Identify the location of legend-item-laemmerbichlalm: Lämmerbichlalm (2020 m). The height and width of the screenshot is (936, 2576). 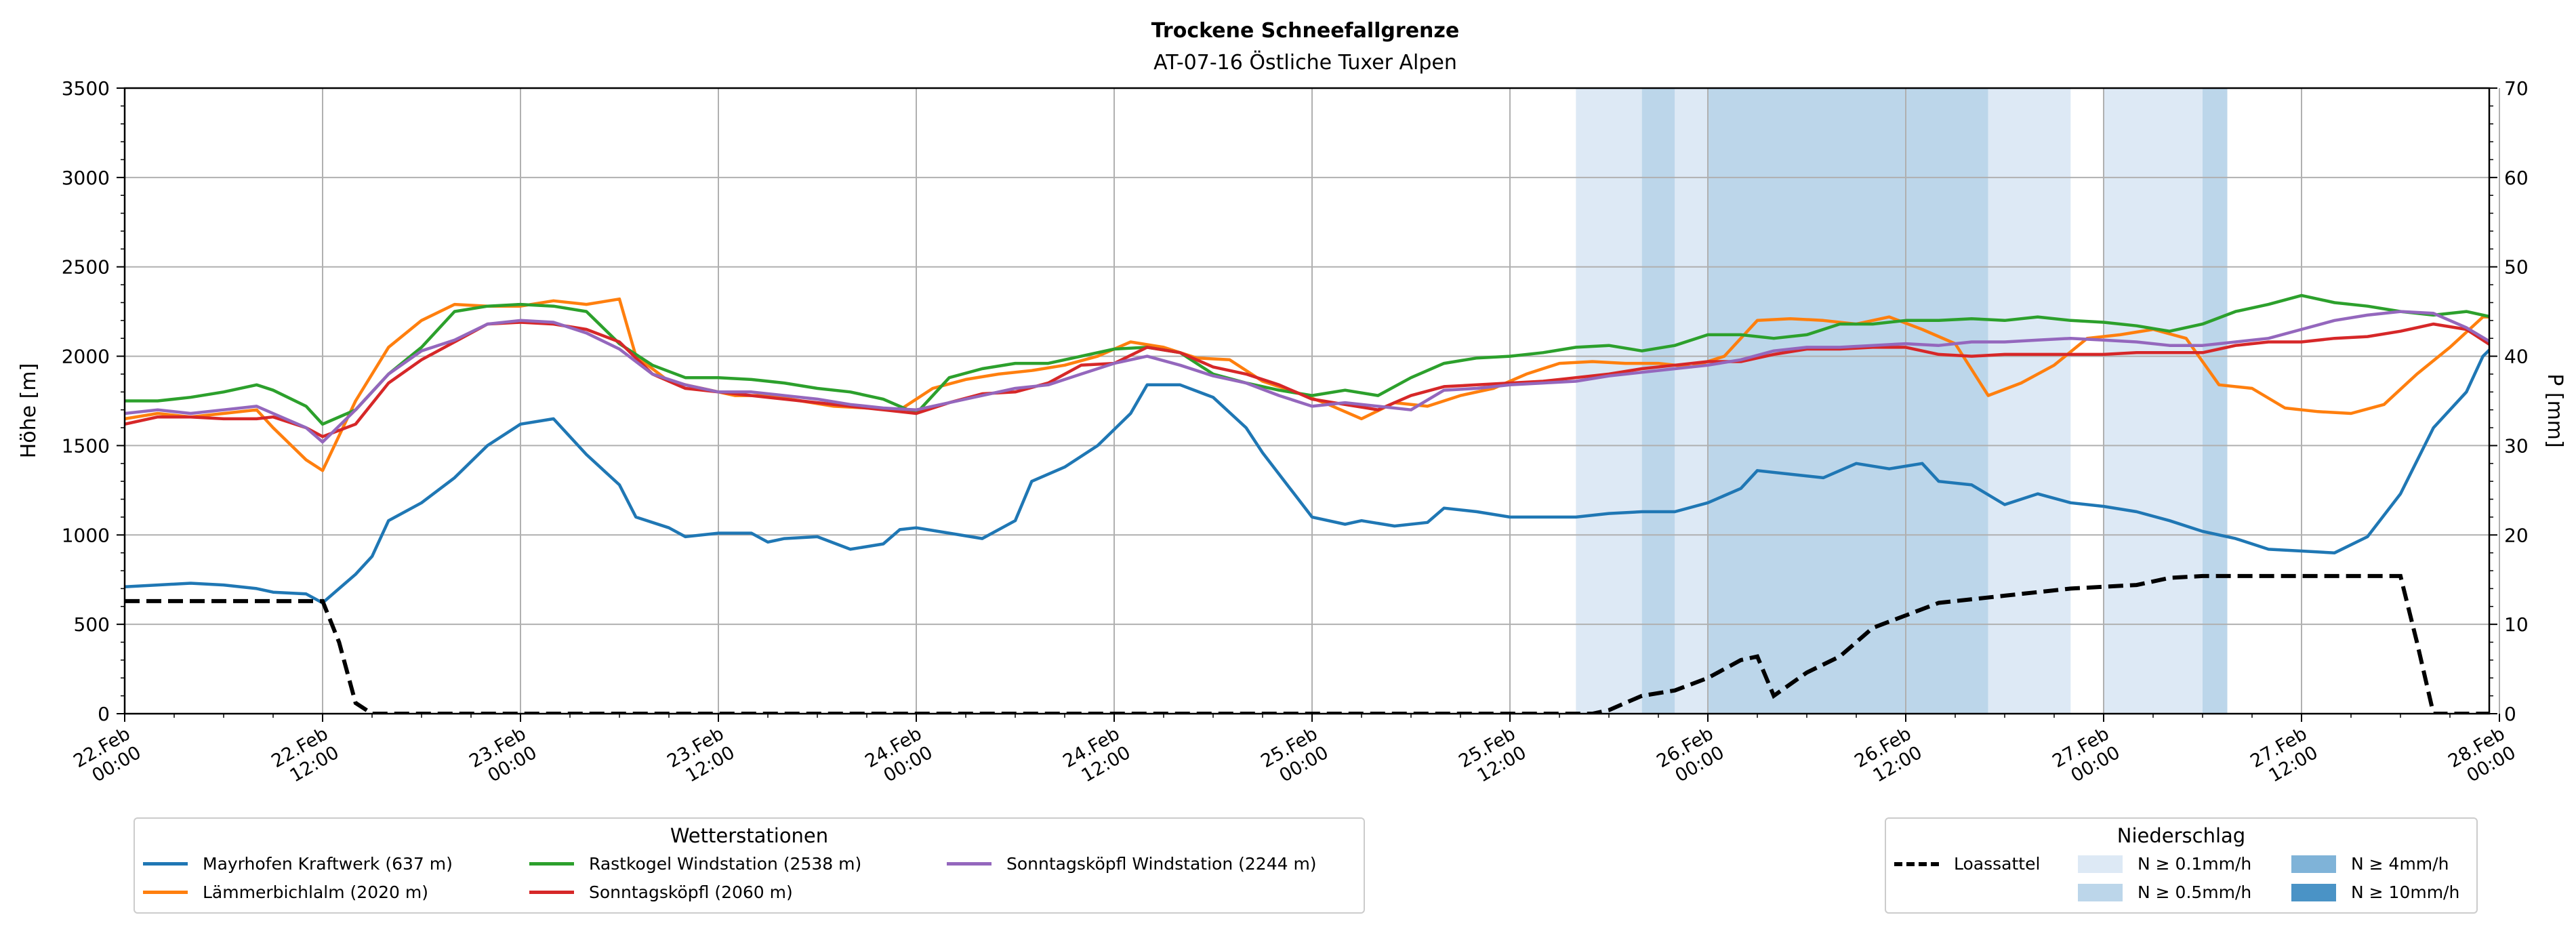
(285, 892).